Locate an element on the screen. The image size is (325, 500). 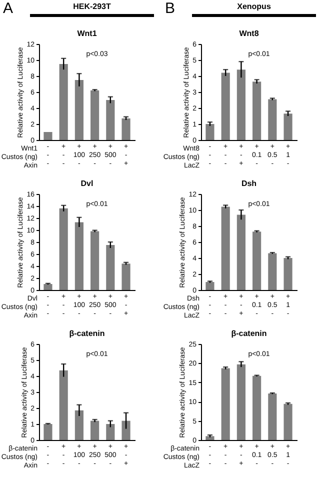
text: HEK-293T is located at coordinates (92, 6).